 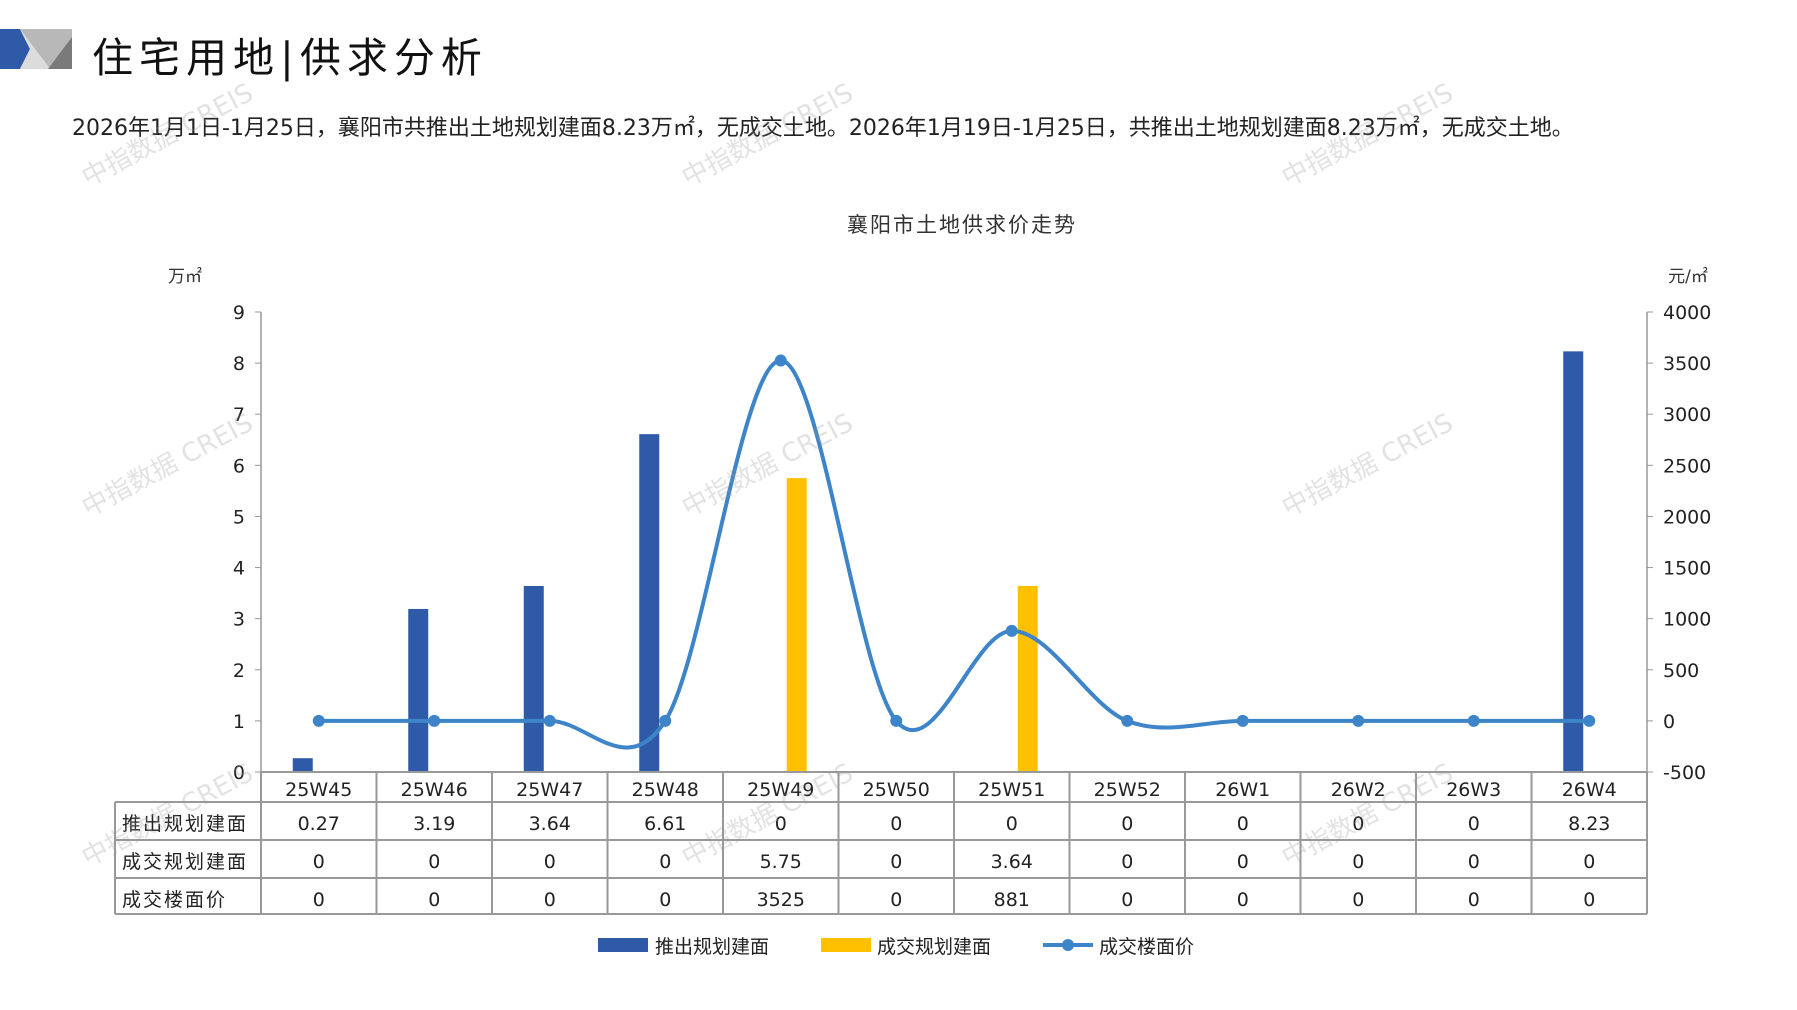 I want to click on bar-deal-25W49, so click(x=796, y=625).